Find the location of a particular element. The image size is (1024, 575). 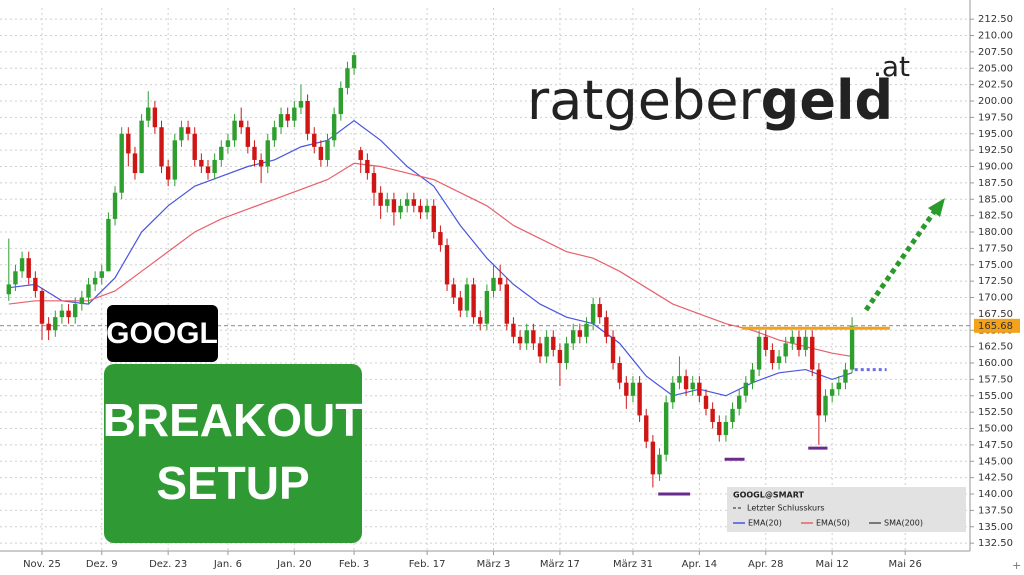

x-tick-label: Apr. 14 is located at coordinates (699, 564).